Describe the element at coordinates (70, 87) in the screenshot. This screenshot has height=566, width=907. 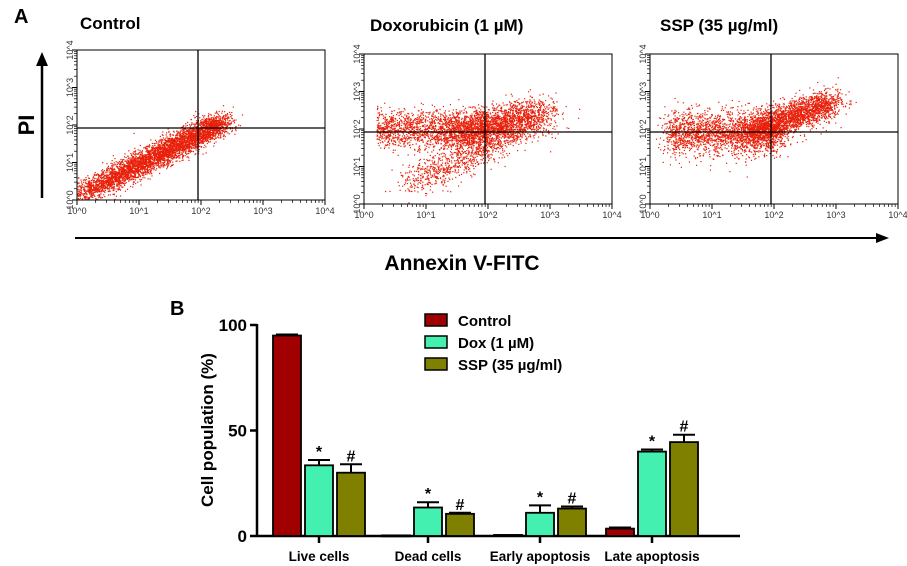
I see `y-tick-label: 10^3` at that location.